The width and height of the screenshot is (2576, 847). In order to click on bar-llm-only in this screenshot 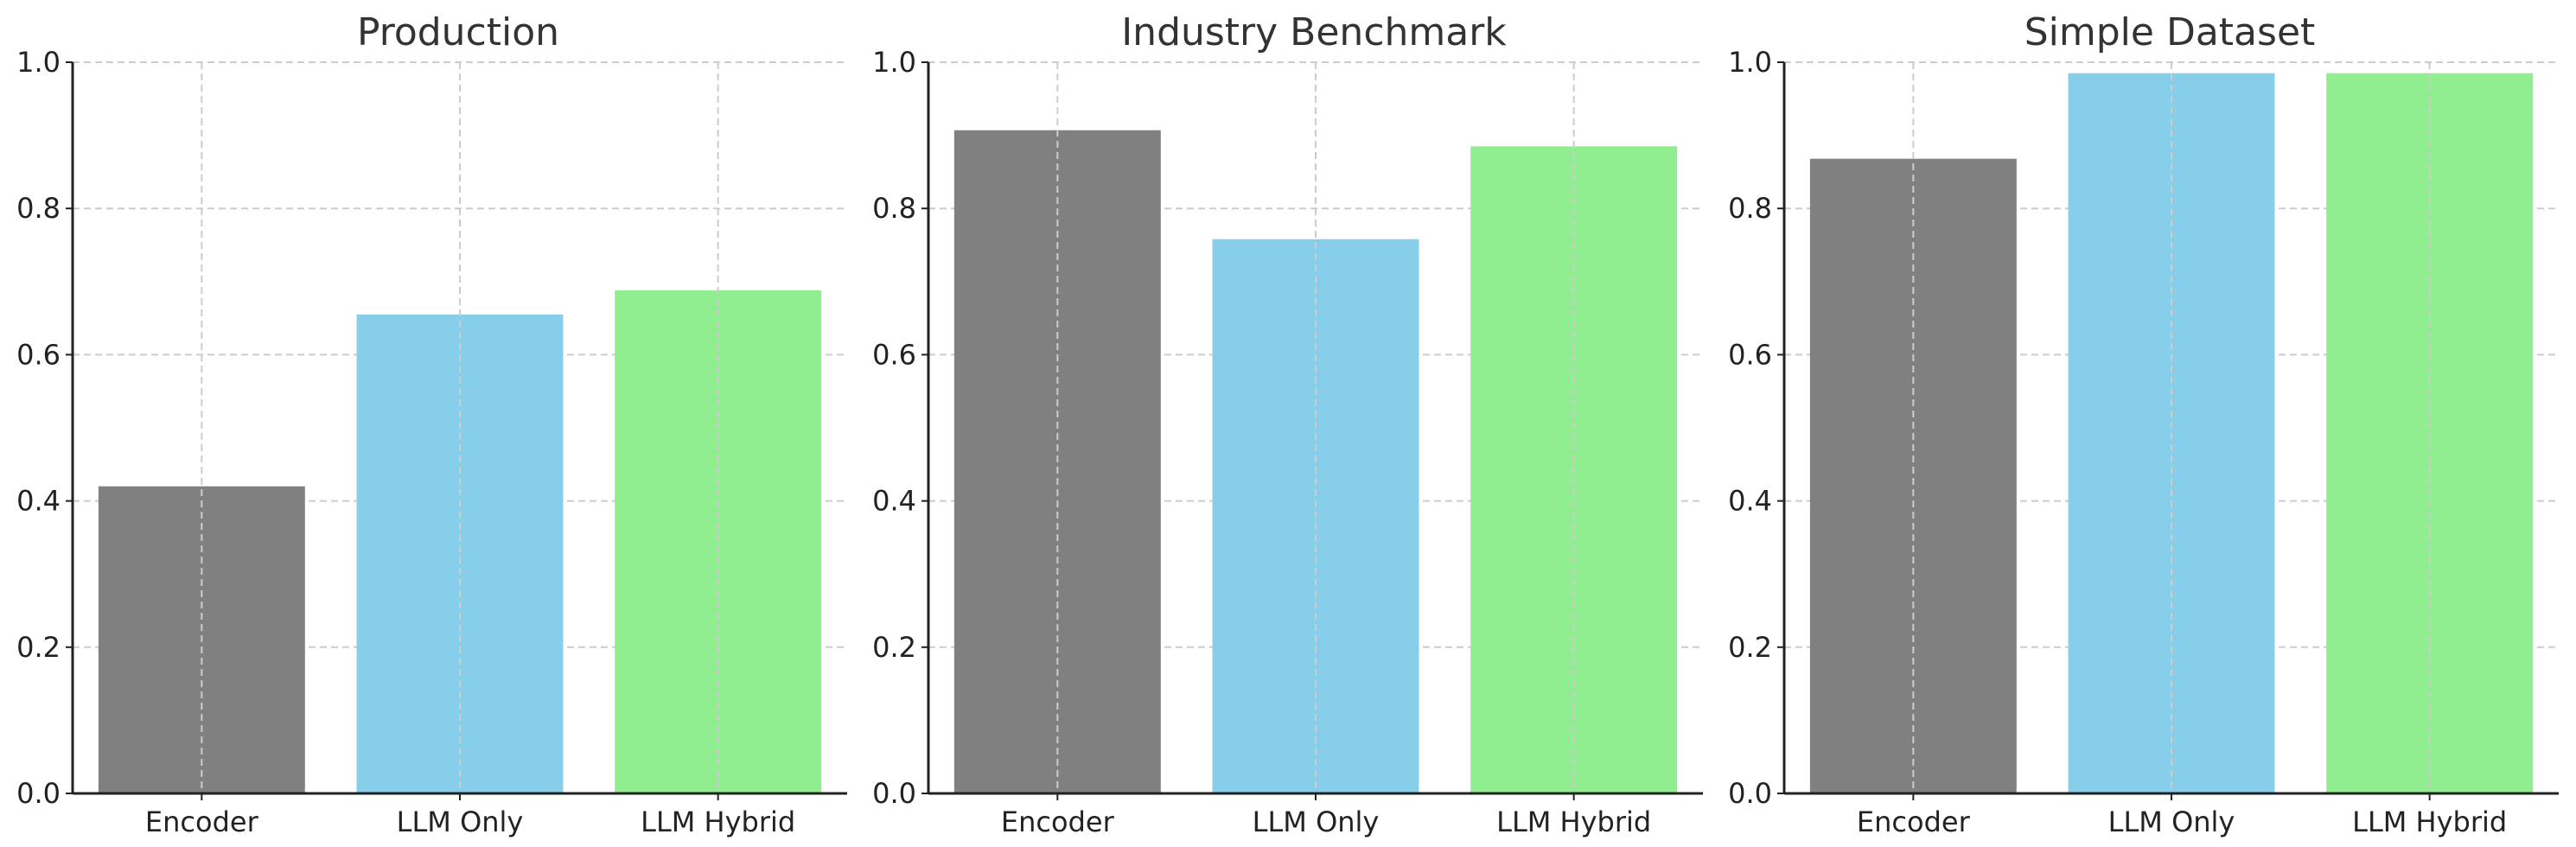, I will do `click(460, 553)`.